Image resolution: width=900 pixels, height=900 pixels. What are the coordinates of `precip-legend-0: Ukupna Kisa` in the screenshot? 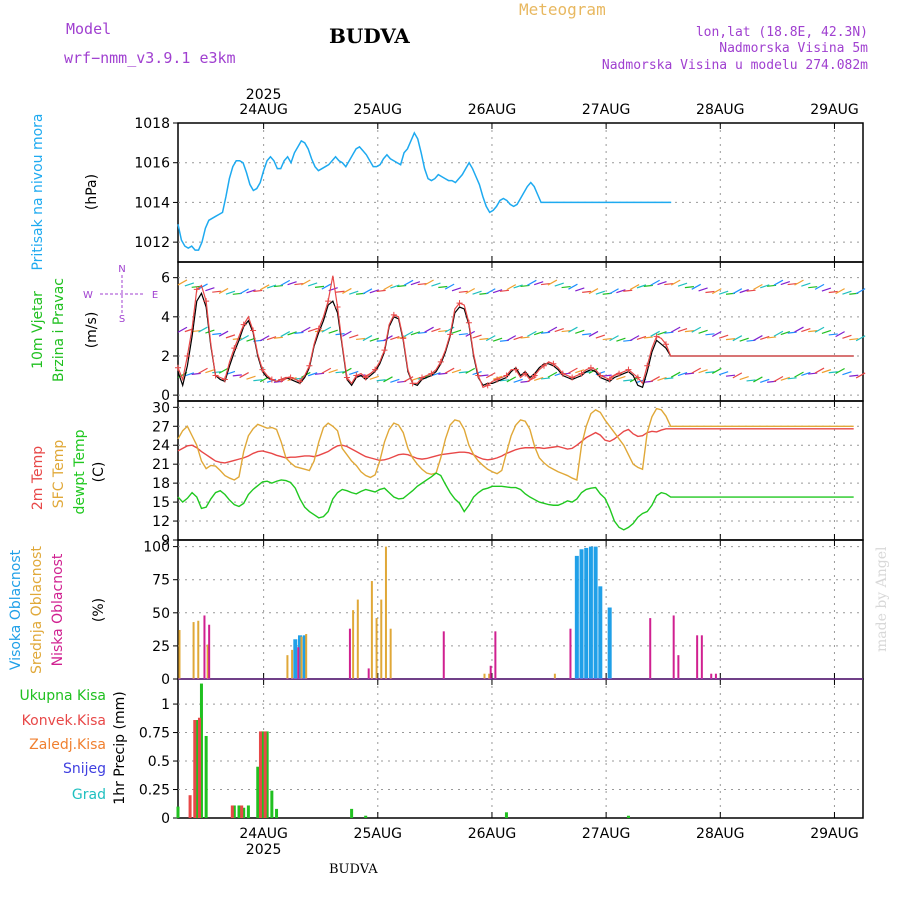 It's located at (62, 696).